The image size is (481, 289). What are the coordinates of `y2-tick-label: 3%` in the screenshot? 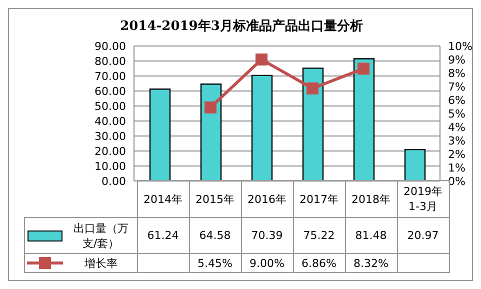 It's located at (457, 141).